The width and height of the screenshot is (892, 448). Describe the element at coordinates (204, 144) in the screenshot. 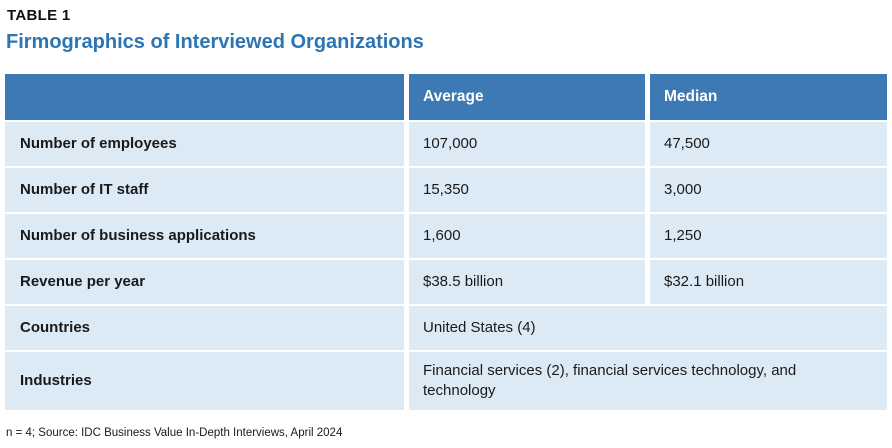

I see `row-label-employees: Number of employees` at that location.